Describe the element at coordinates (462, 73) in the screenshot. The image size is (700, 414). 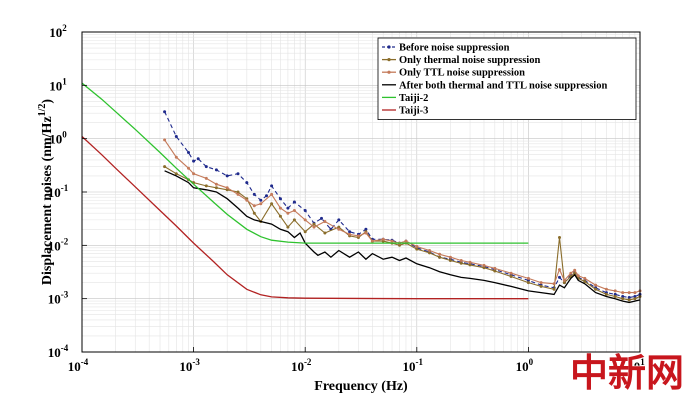
I see `legend-label: Only TTL noise suppression` at that location.